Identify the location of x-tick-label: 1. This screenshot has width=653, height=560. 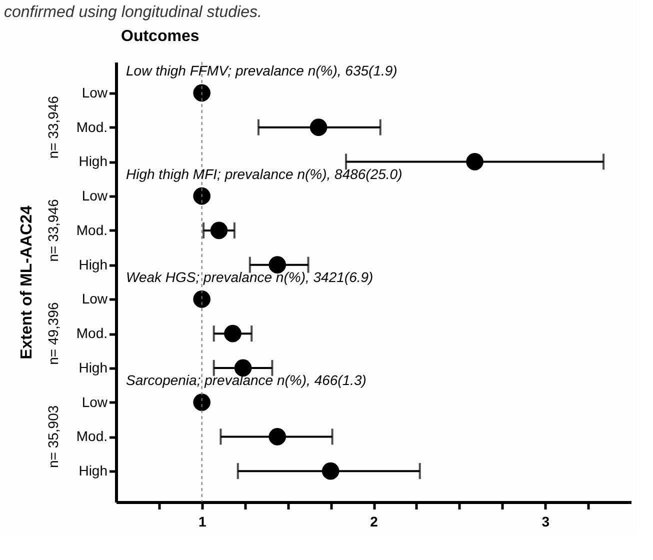
(202, 522).